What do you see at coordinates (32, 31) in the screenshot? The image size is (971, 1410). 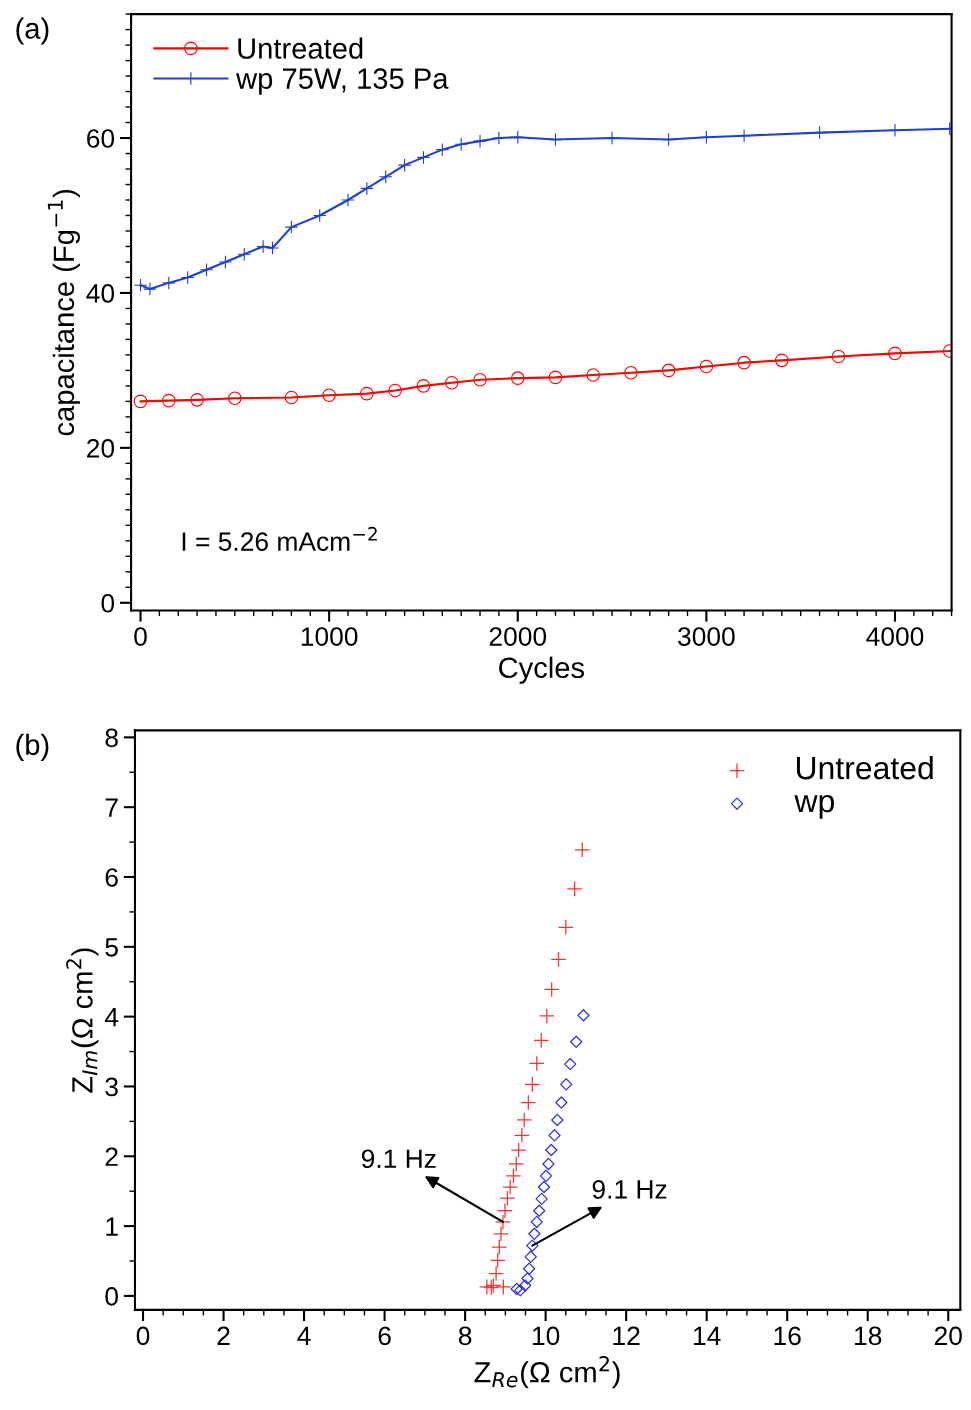 I see `chart-title: (a)` at bounding box center [32, 31].